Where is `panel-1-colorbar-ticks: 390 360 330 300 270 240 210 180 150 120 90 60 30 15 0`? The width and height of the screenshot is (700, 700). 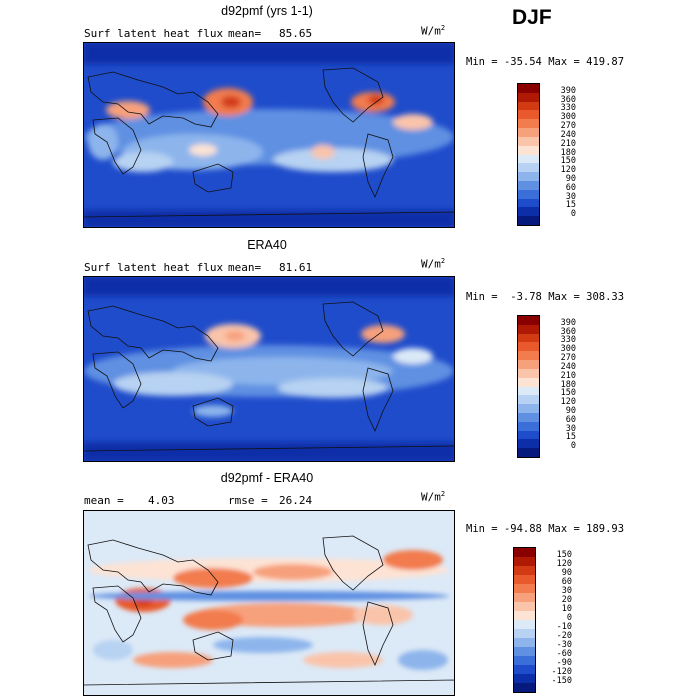 panel-1-colorbar-ticks: 390 360 330 300 270 240 210 180 150 120 90 60 30 15 0 is located at coordinates (558, 153).